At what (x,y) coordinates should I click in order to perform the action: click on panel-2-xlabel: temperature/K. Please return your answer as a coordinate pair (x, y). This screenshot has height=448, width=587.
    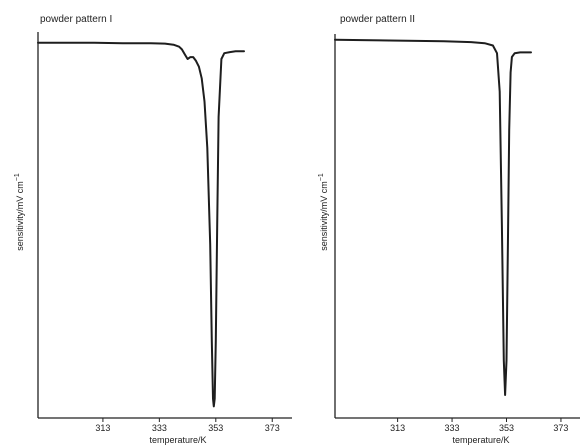
    Looking at the image, I should click on (480, 440).